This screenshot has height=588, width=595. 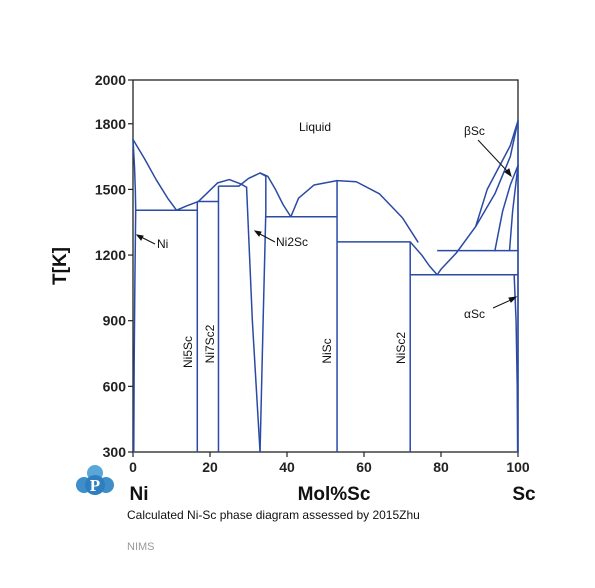 What do you see at coordinates (474, 131) in the screenshot?
I see `label-beta-sc: βSc` at bounding box center [474, 131].